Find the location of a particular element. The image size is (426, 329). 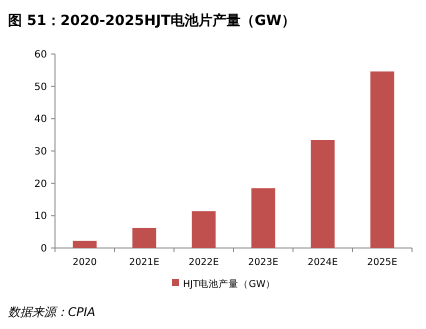

legend: HJT电池产量（GW） is located at coordinates (224, 284).